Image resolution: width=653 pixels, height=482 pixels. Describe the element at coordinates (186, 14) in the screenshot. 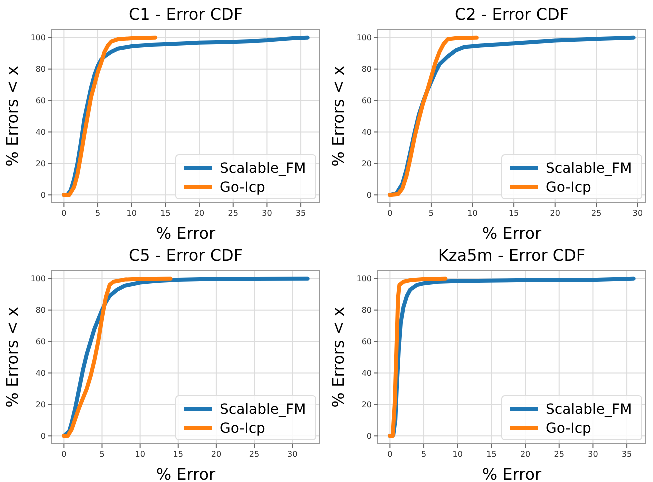

I see `chart-title: C1 - Error CDF` at that location.